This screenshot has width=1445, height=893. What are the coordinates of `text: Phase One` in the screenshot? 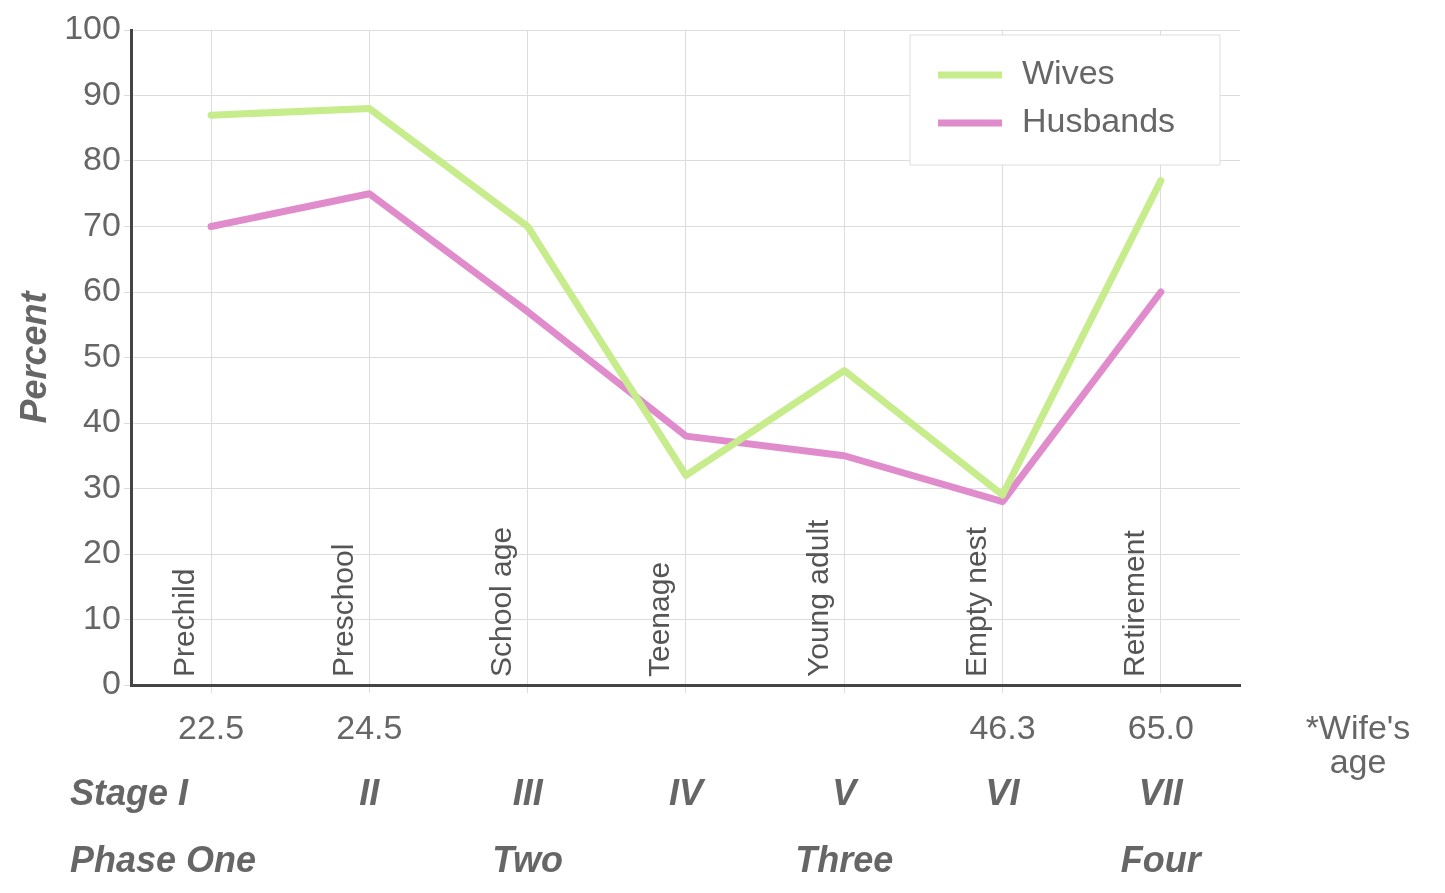 It's located at (163, 859).